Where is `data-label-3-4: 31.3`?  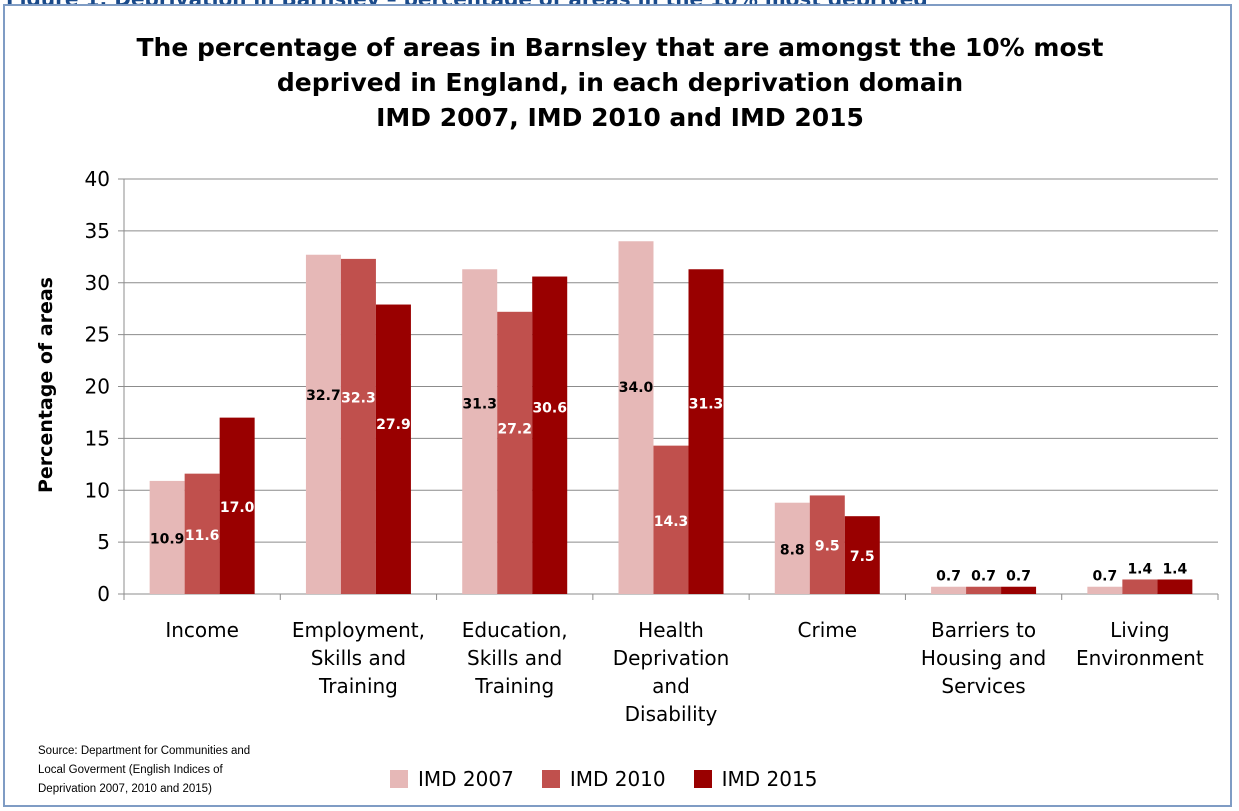
data-label-3-4: 31.3 is located at coordinates (706, 404).